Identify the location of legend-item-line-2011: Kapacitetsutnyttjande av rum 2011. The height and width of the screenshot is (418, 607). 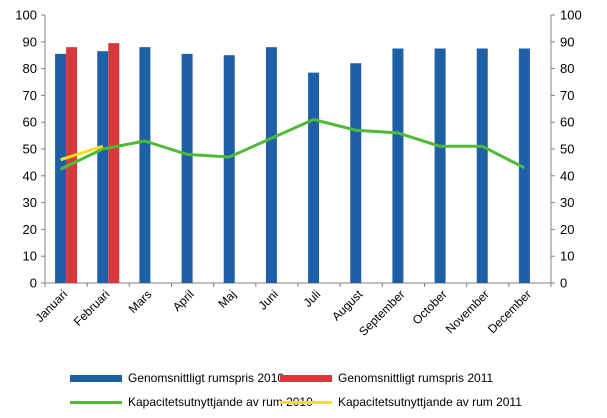
(401, 402).